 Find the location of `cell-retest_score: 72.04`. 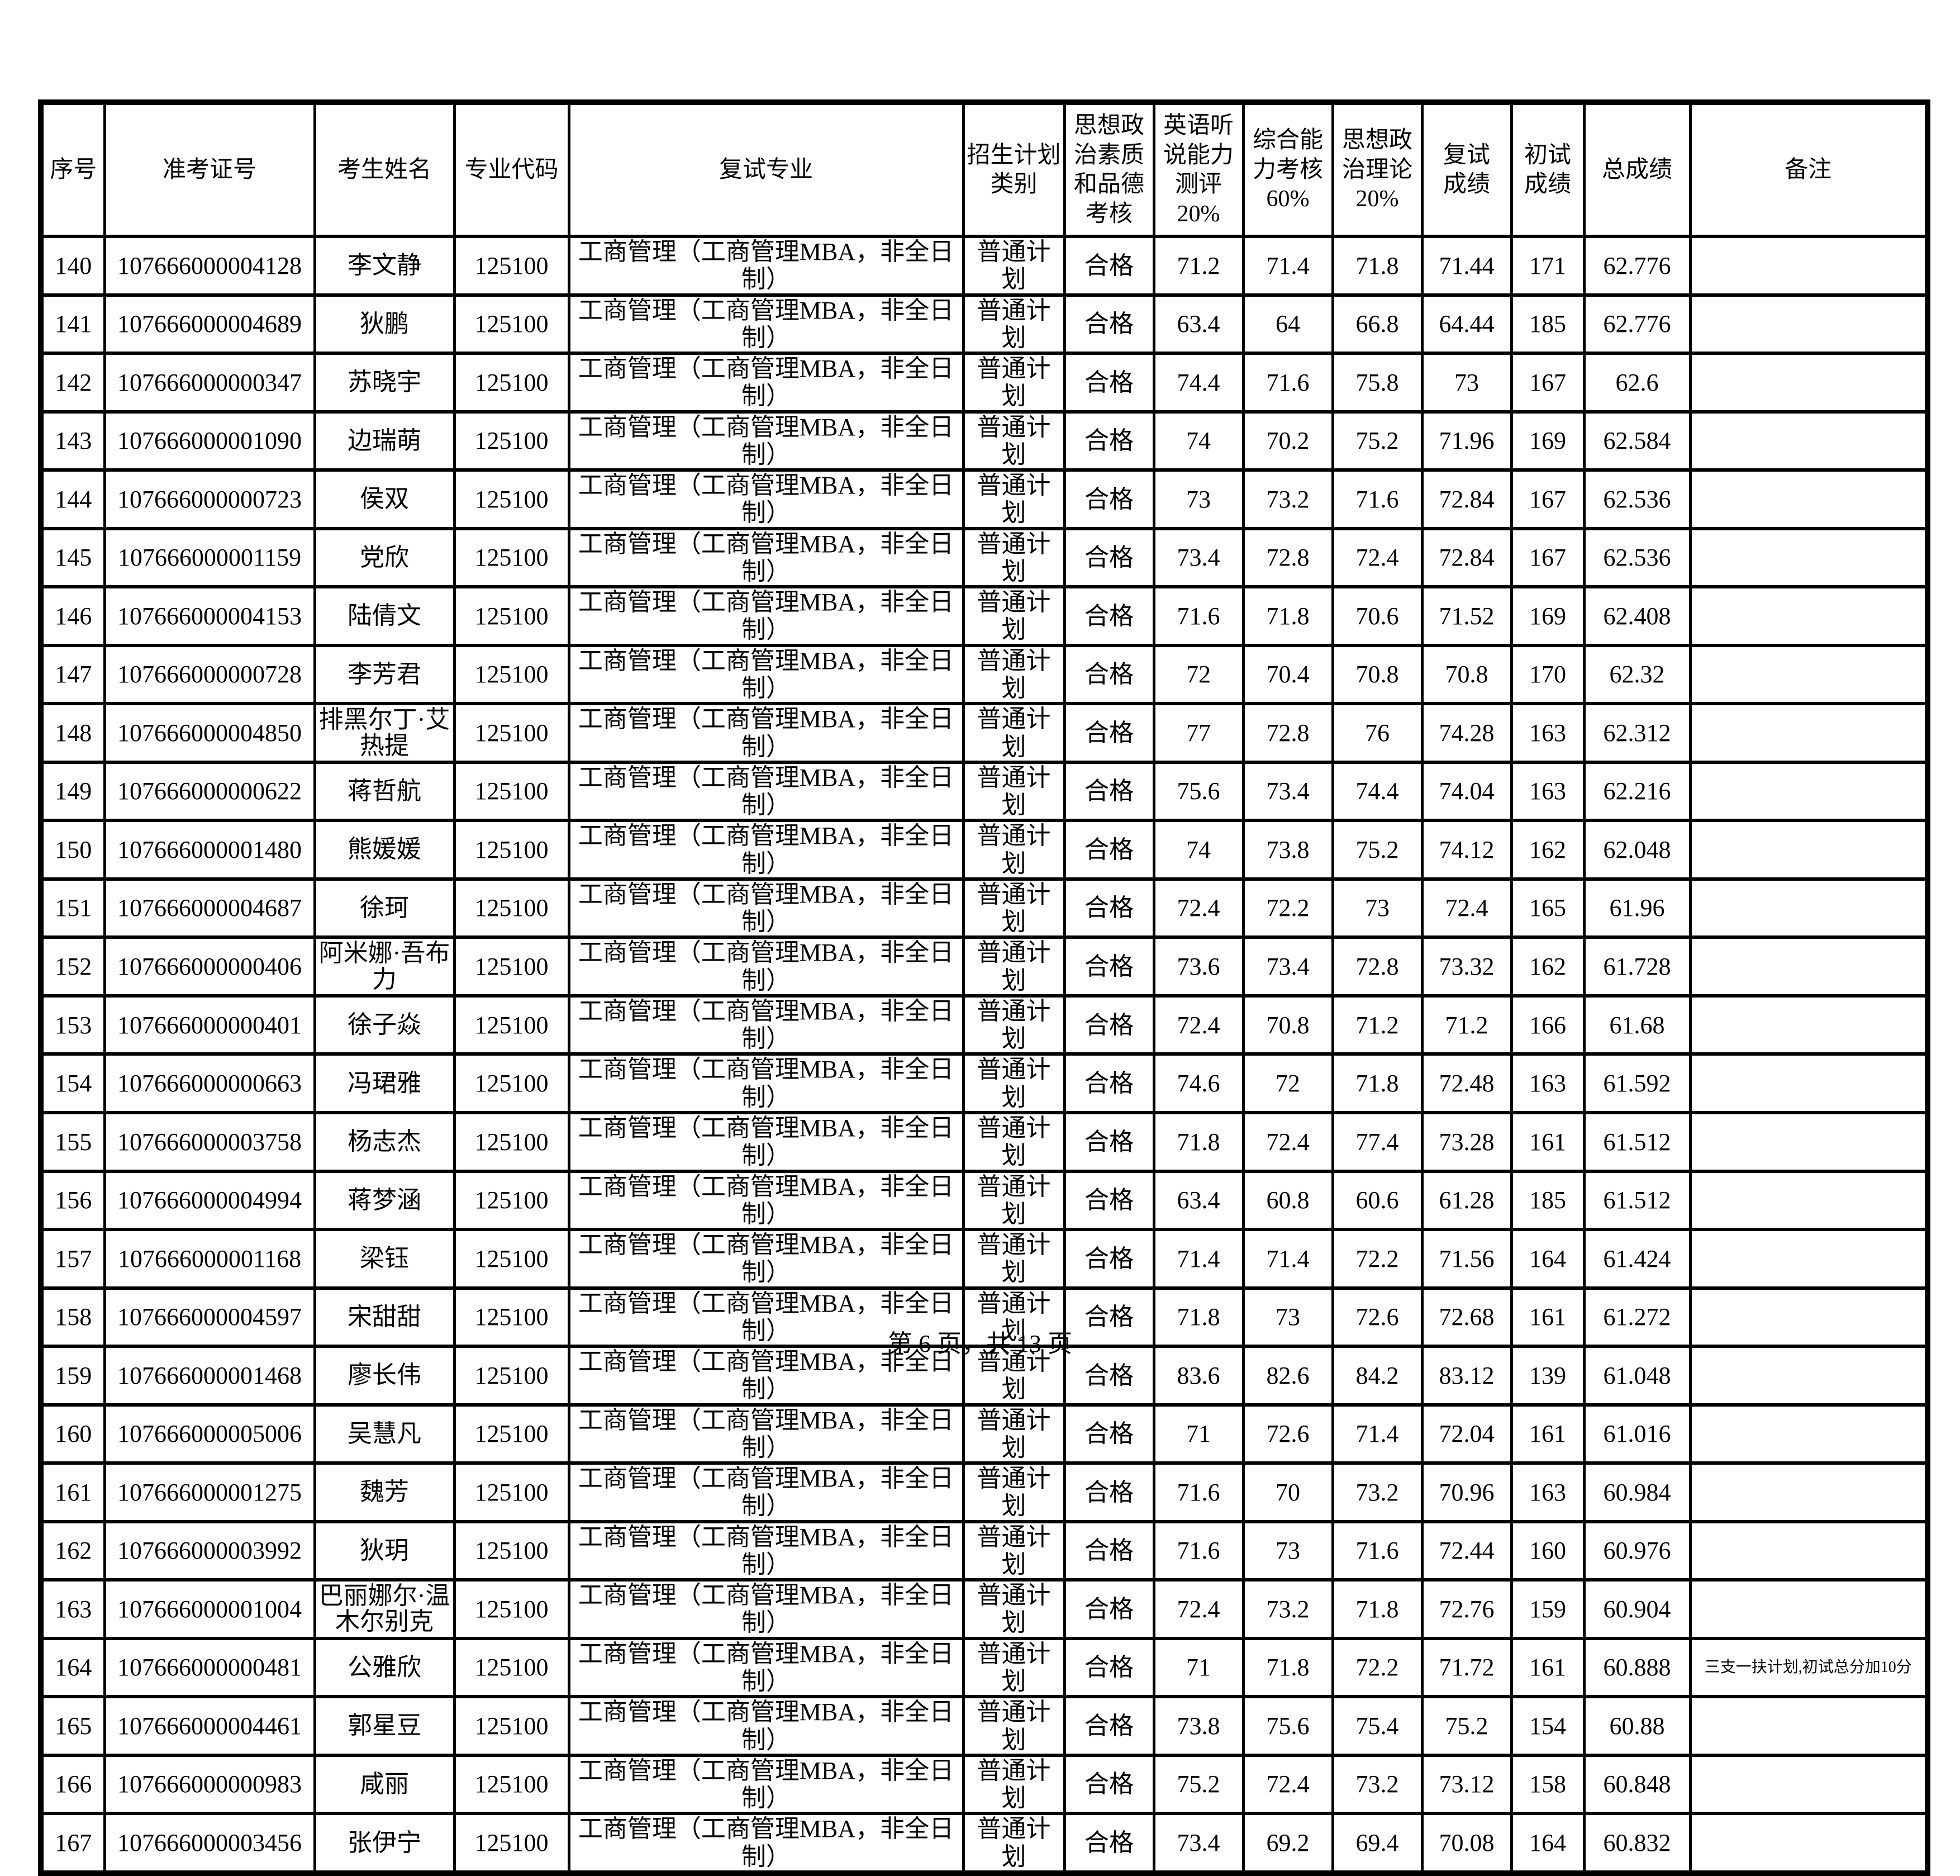

cell-retest_score: 72.04 is located at coordinates (1466, 1434).